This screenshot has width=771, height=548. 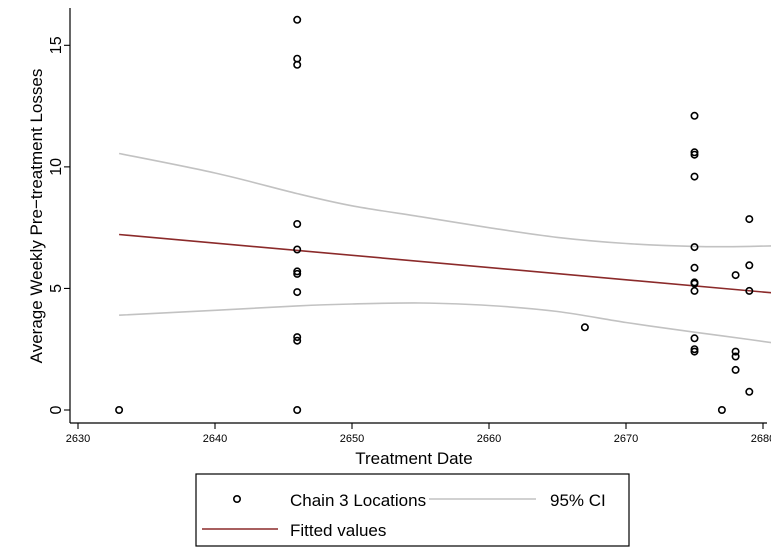 What do you see at coordinates (626, 439) in the screenshot?
I see `x-tick-label: 2670` at bounding box center [626, 439].